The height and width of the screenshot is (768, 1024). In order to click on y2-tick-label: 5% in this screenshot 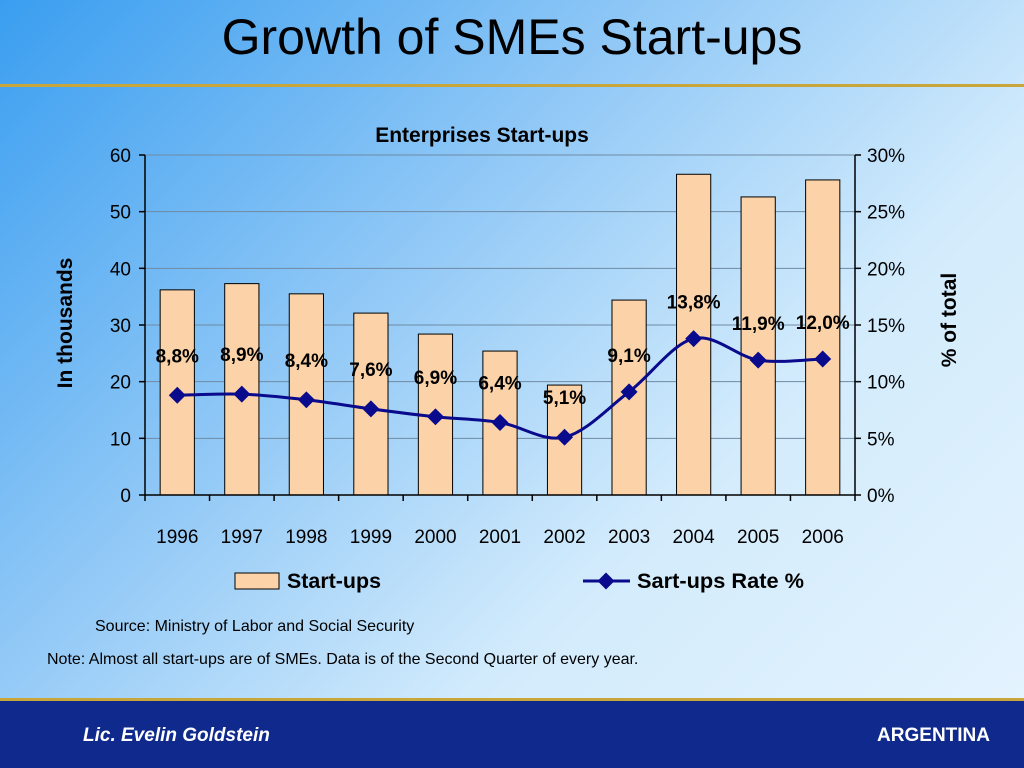, I will do `click(881, 439)`.